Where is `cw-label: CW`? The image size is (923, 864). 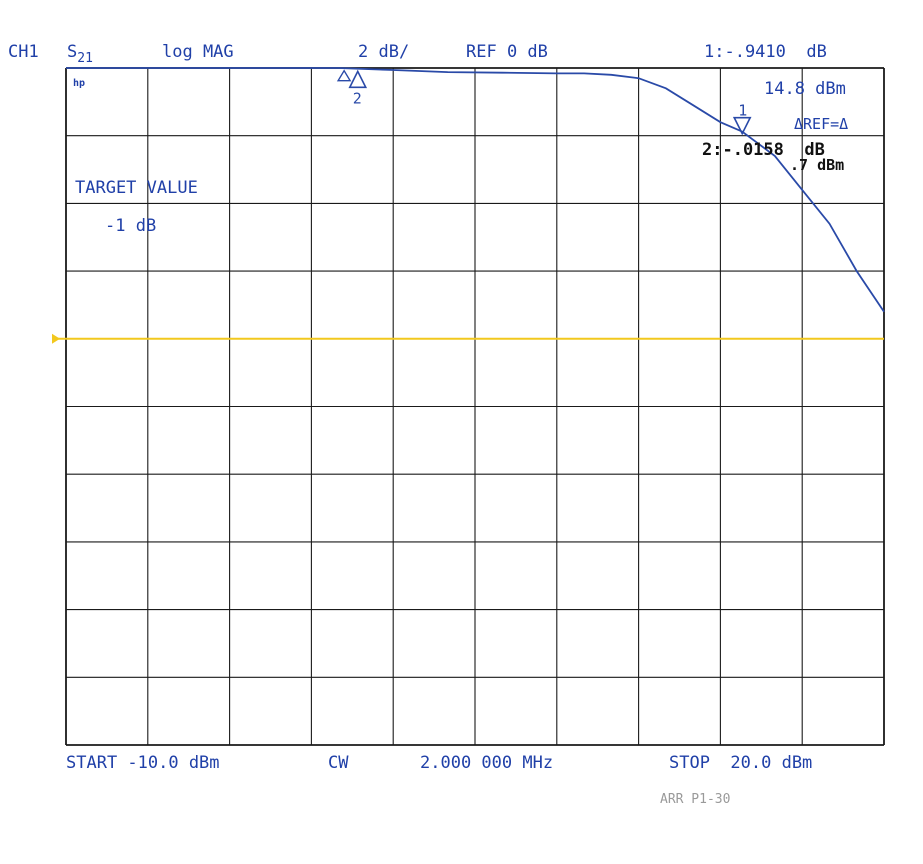 cw-label: CW is located at coordinates (338, 763).